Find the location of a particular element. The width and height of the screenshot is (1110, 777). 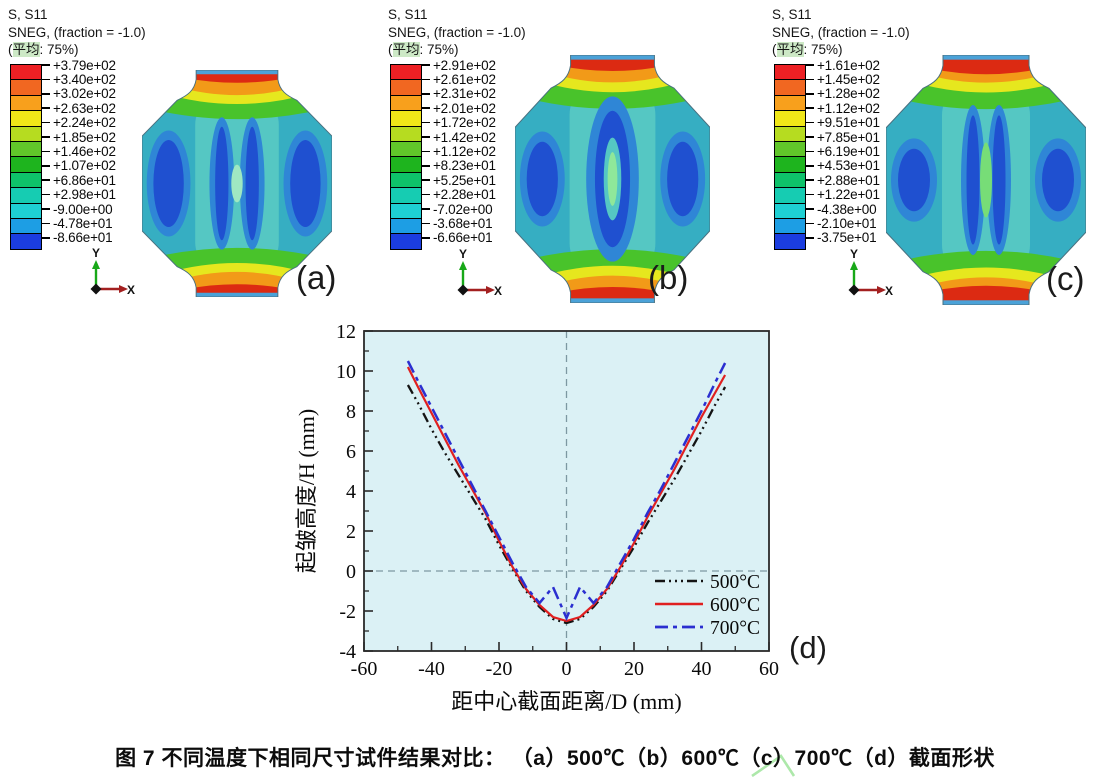

x-tick-label: 0 is located at coordinates (567, 669).